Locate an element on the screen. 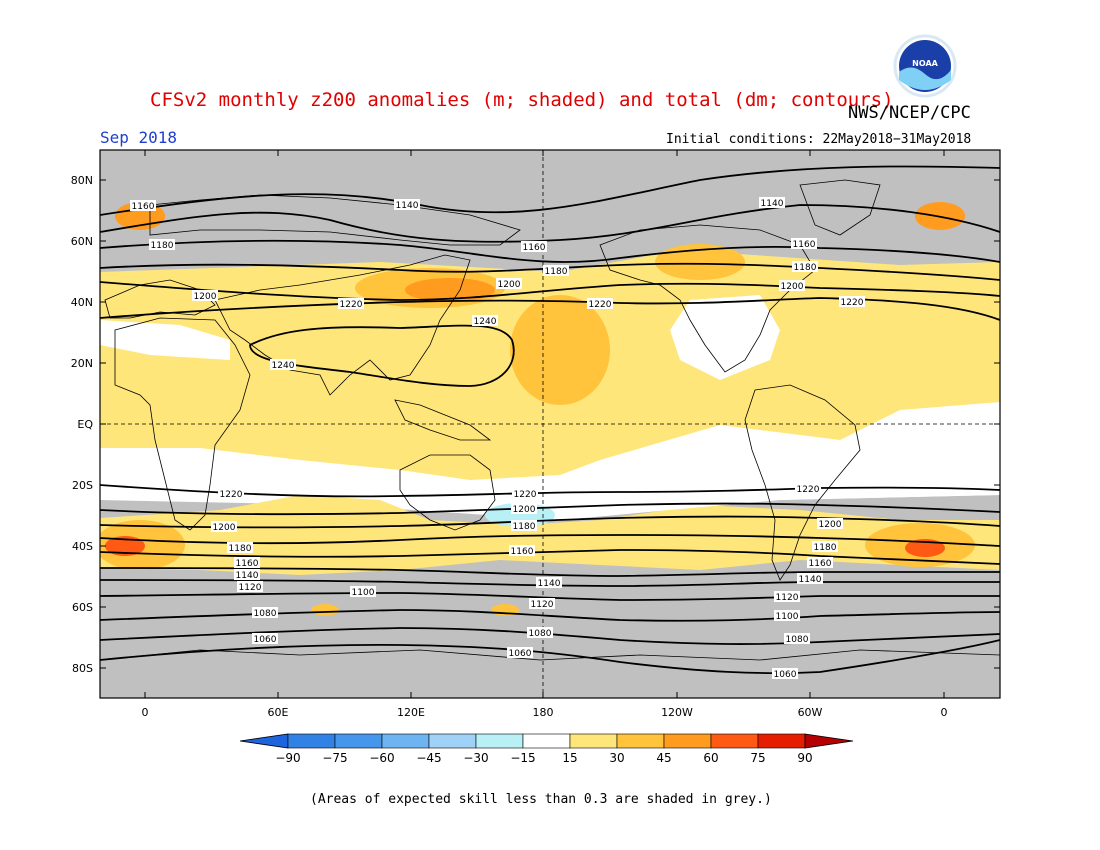  colorbar-arrow-high is located at coordinates (829, 741).